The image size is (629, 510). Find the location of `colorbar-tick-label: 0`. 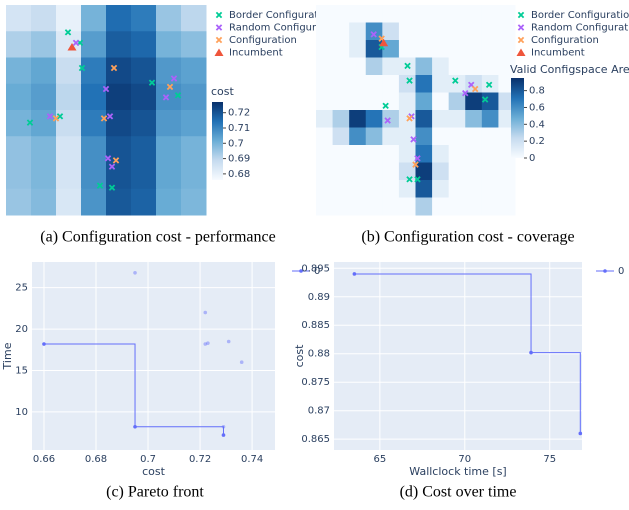

colorbar-tick-label: 0 is located at coordinates (532, 158).